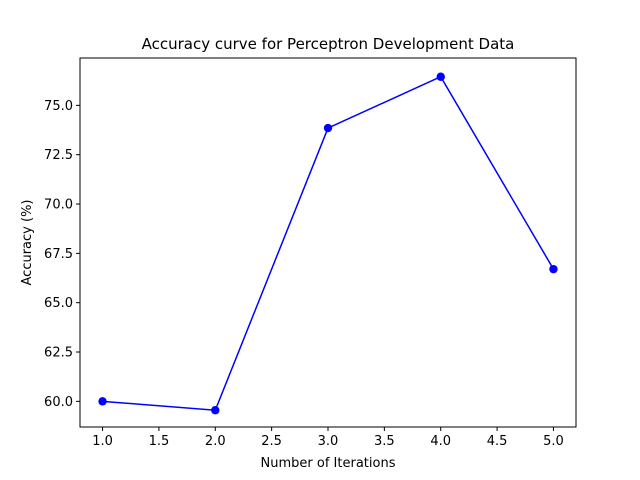  I want to click on x-tick-label: 2.0, so click(215, 441).